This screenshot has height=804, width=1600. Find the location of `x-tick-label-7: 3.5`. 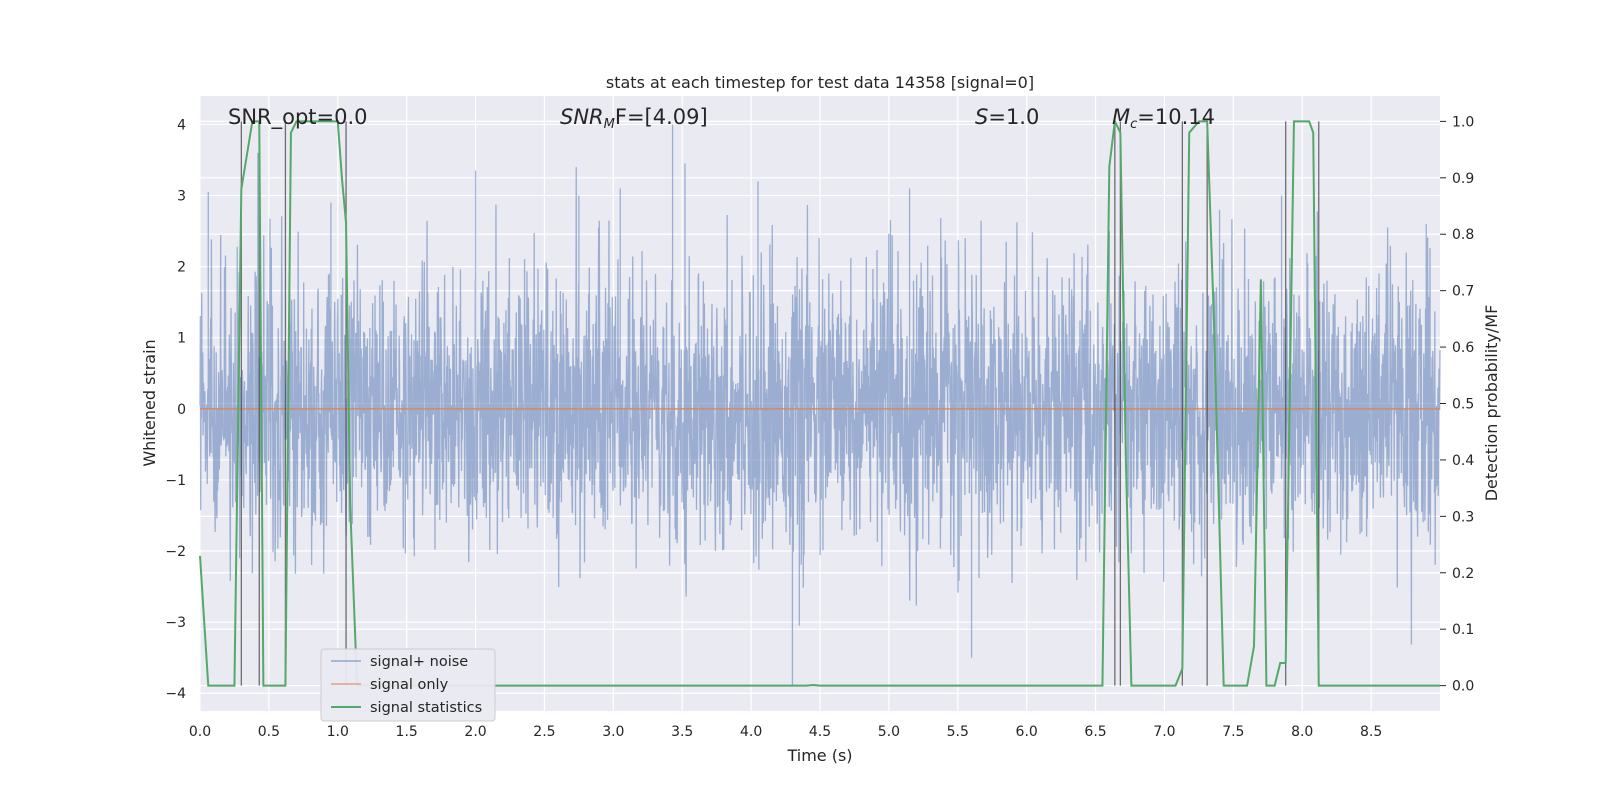

x-tick-label-7: 3.5 is located at coordinates (682, 732).